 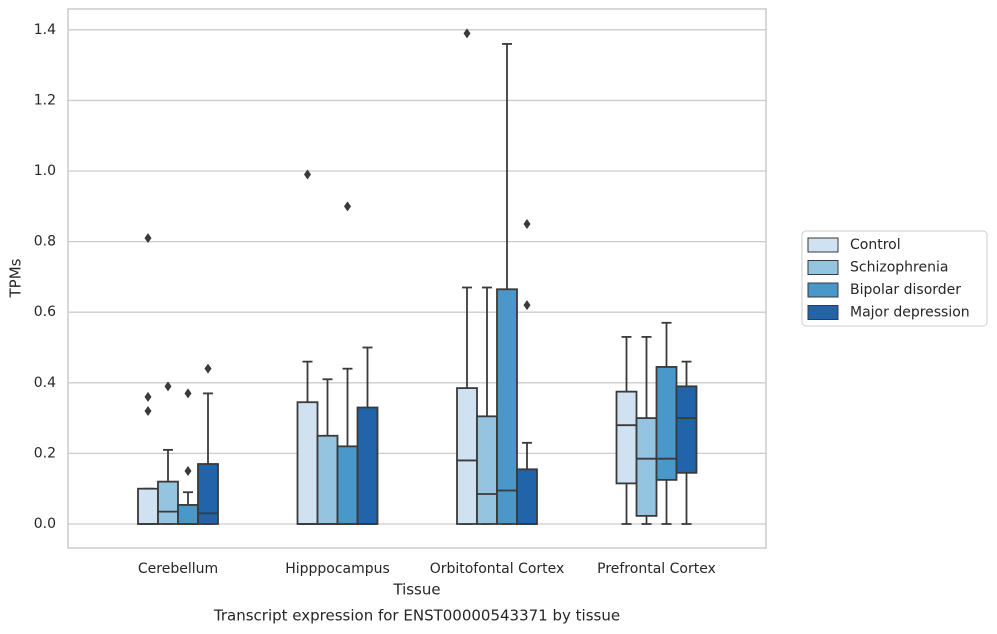 I want to click on y-tick-label: 1.0, so click(x=45, y=171).